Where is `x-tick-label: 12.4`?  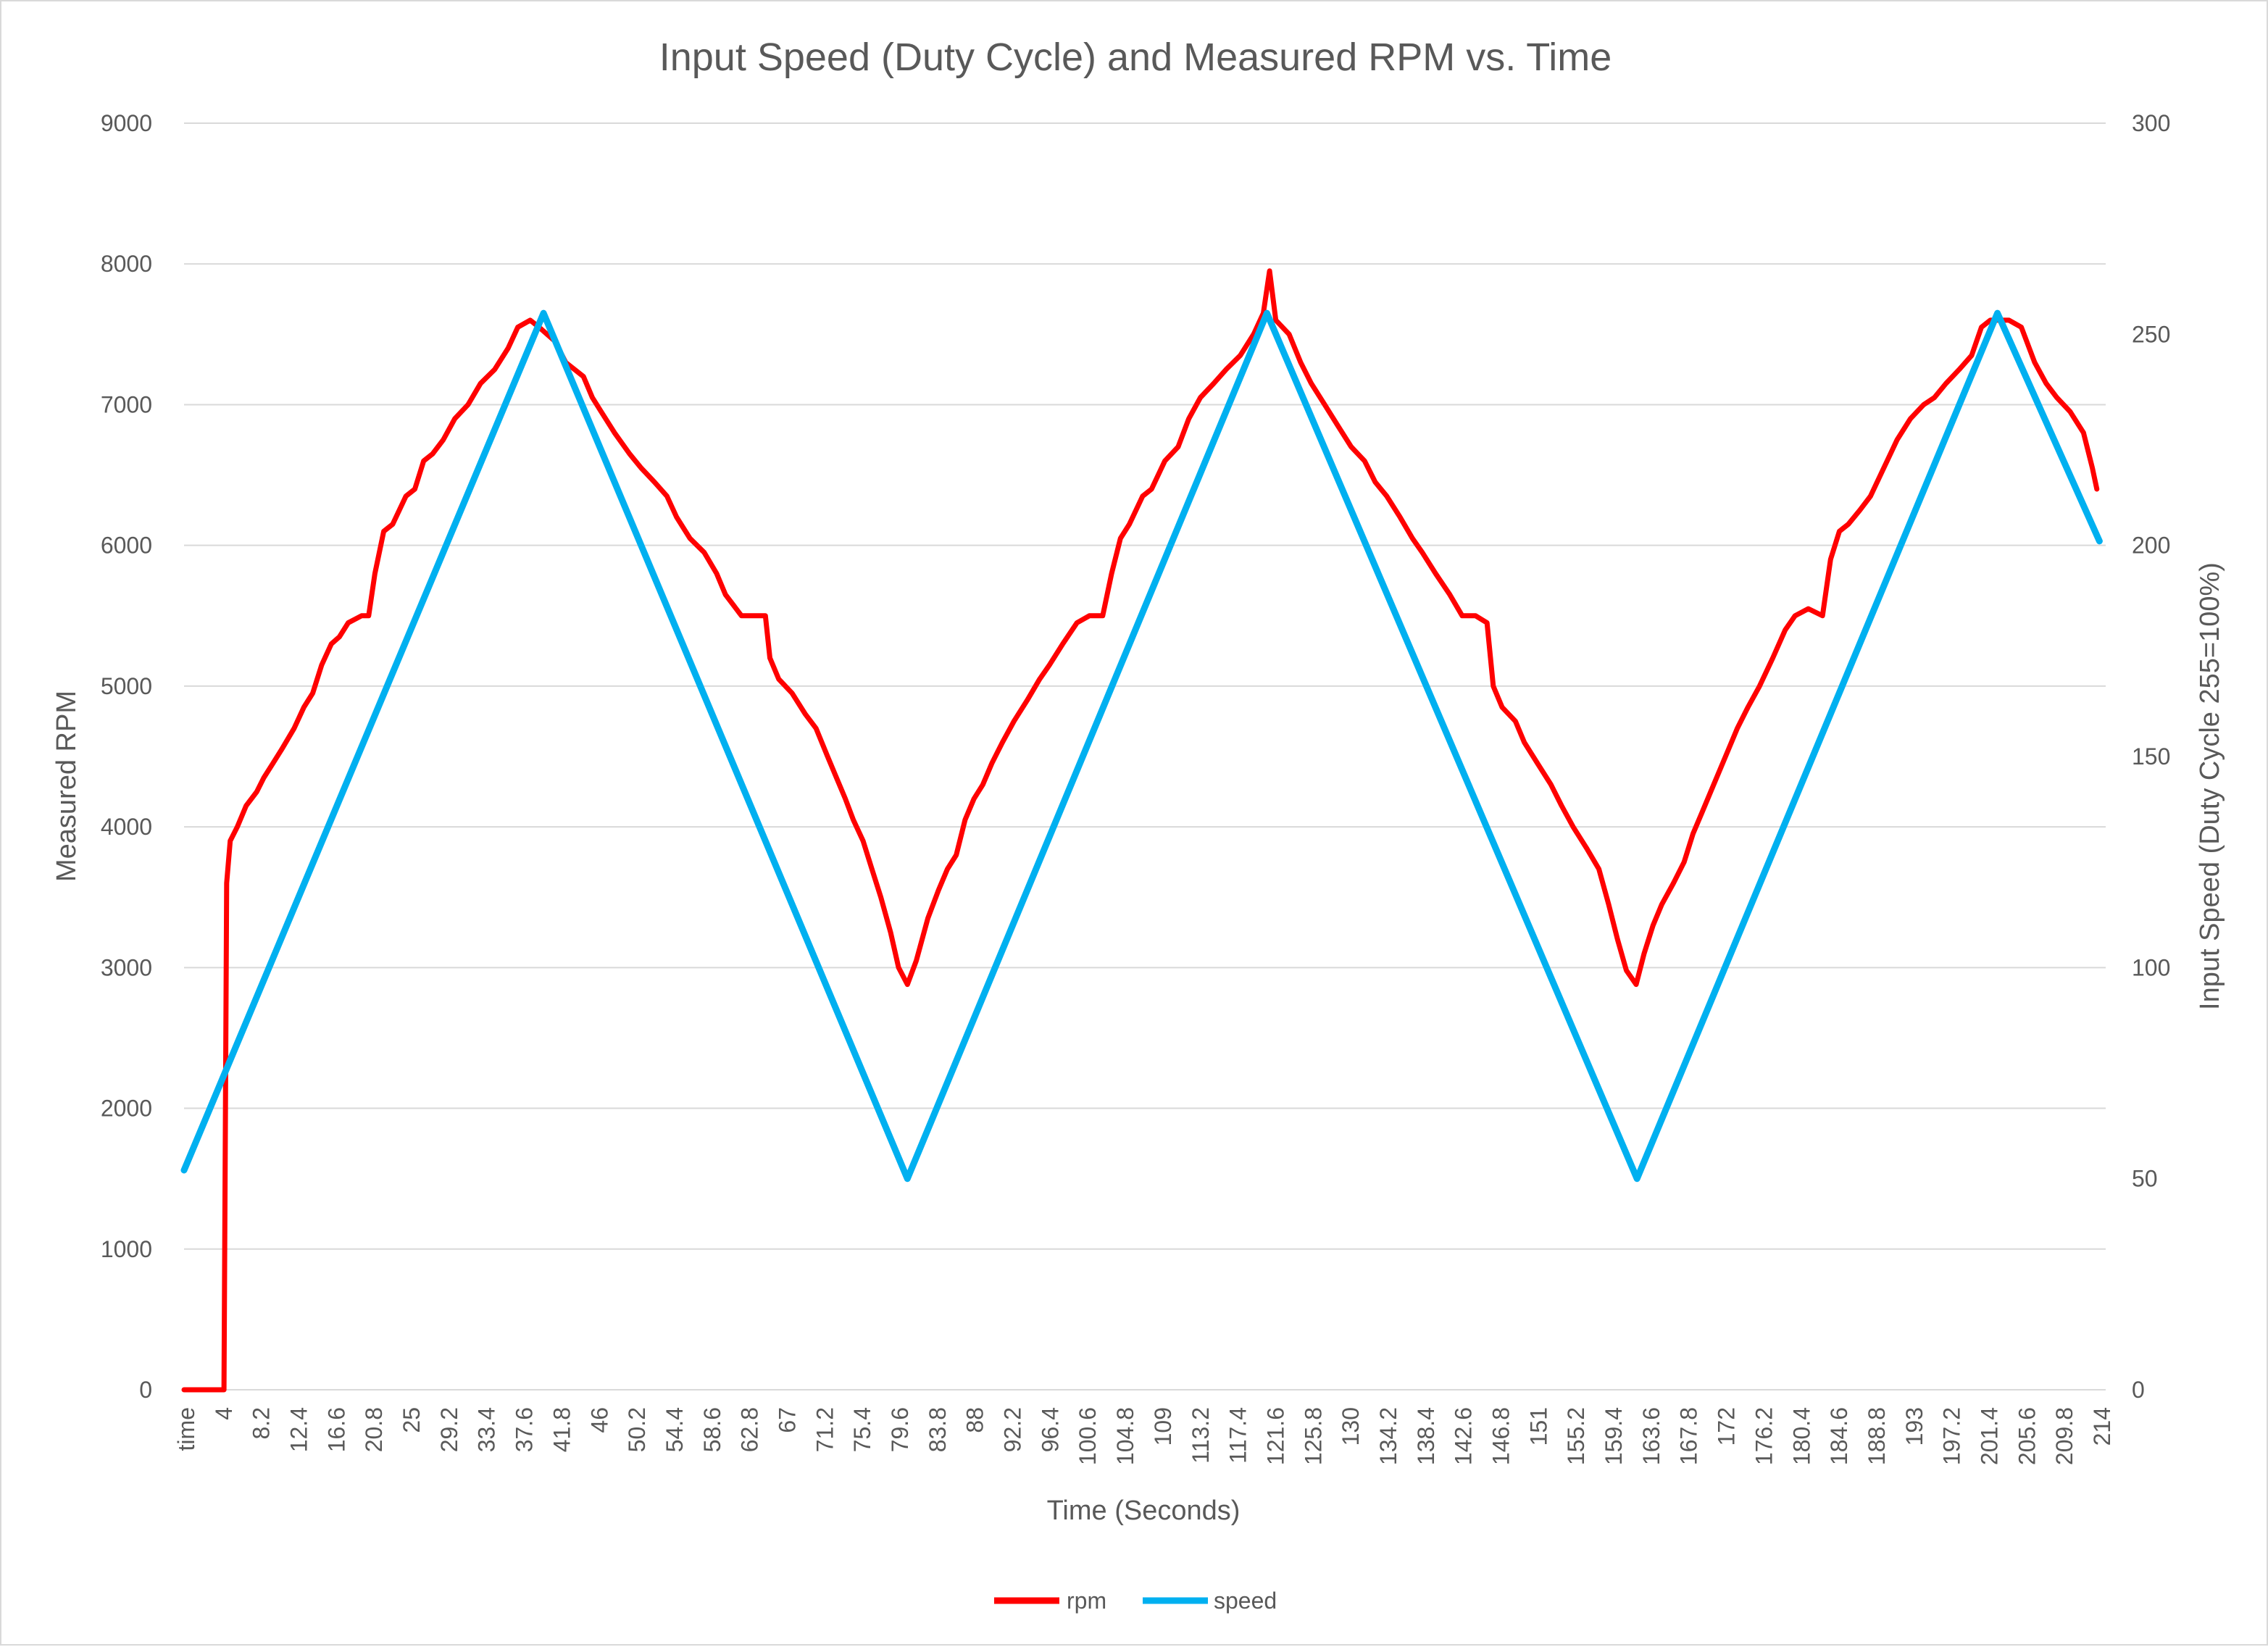 x-tick-label: 12.4 is located at coordinates (299, 1429).